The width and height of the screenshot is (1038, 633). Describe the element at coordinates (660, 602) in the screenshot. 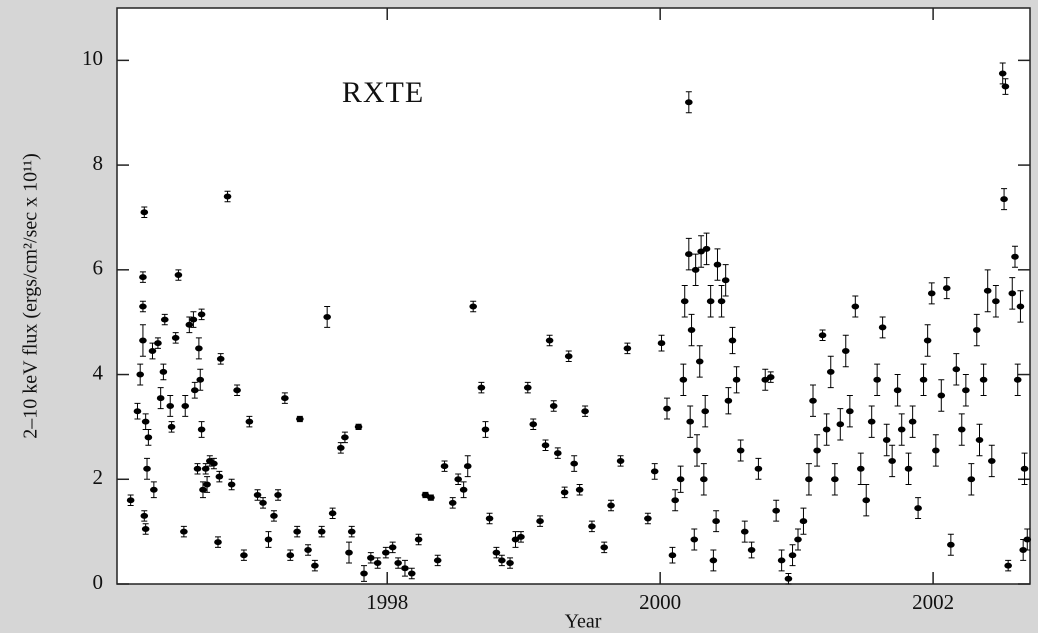

I see `x-tick-label: 2000` at that location.